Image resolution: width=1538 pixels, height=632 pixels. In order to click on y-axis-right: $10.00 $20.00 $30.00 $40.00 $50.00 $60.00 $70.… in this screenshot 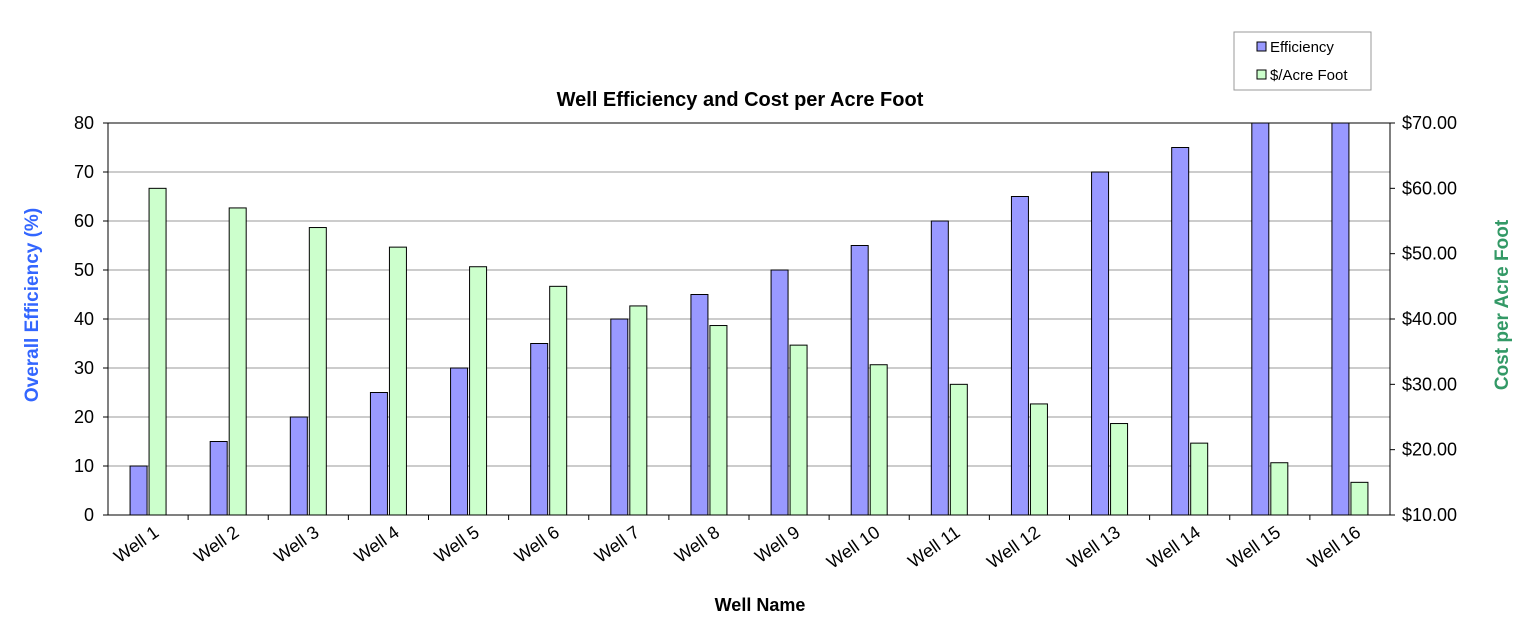, I will do `click(1423, 319)`.